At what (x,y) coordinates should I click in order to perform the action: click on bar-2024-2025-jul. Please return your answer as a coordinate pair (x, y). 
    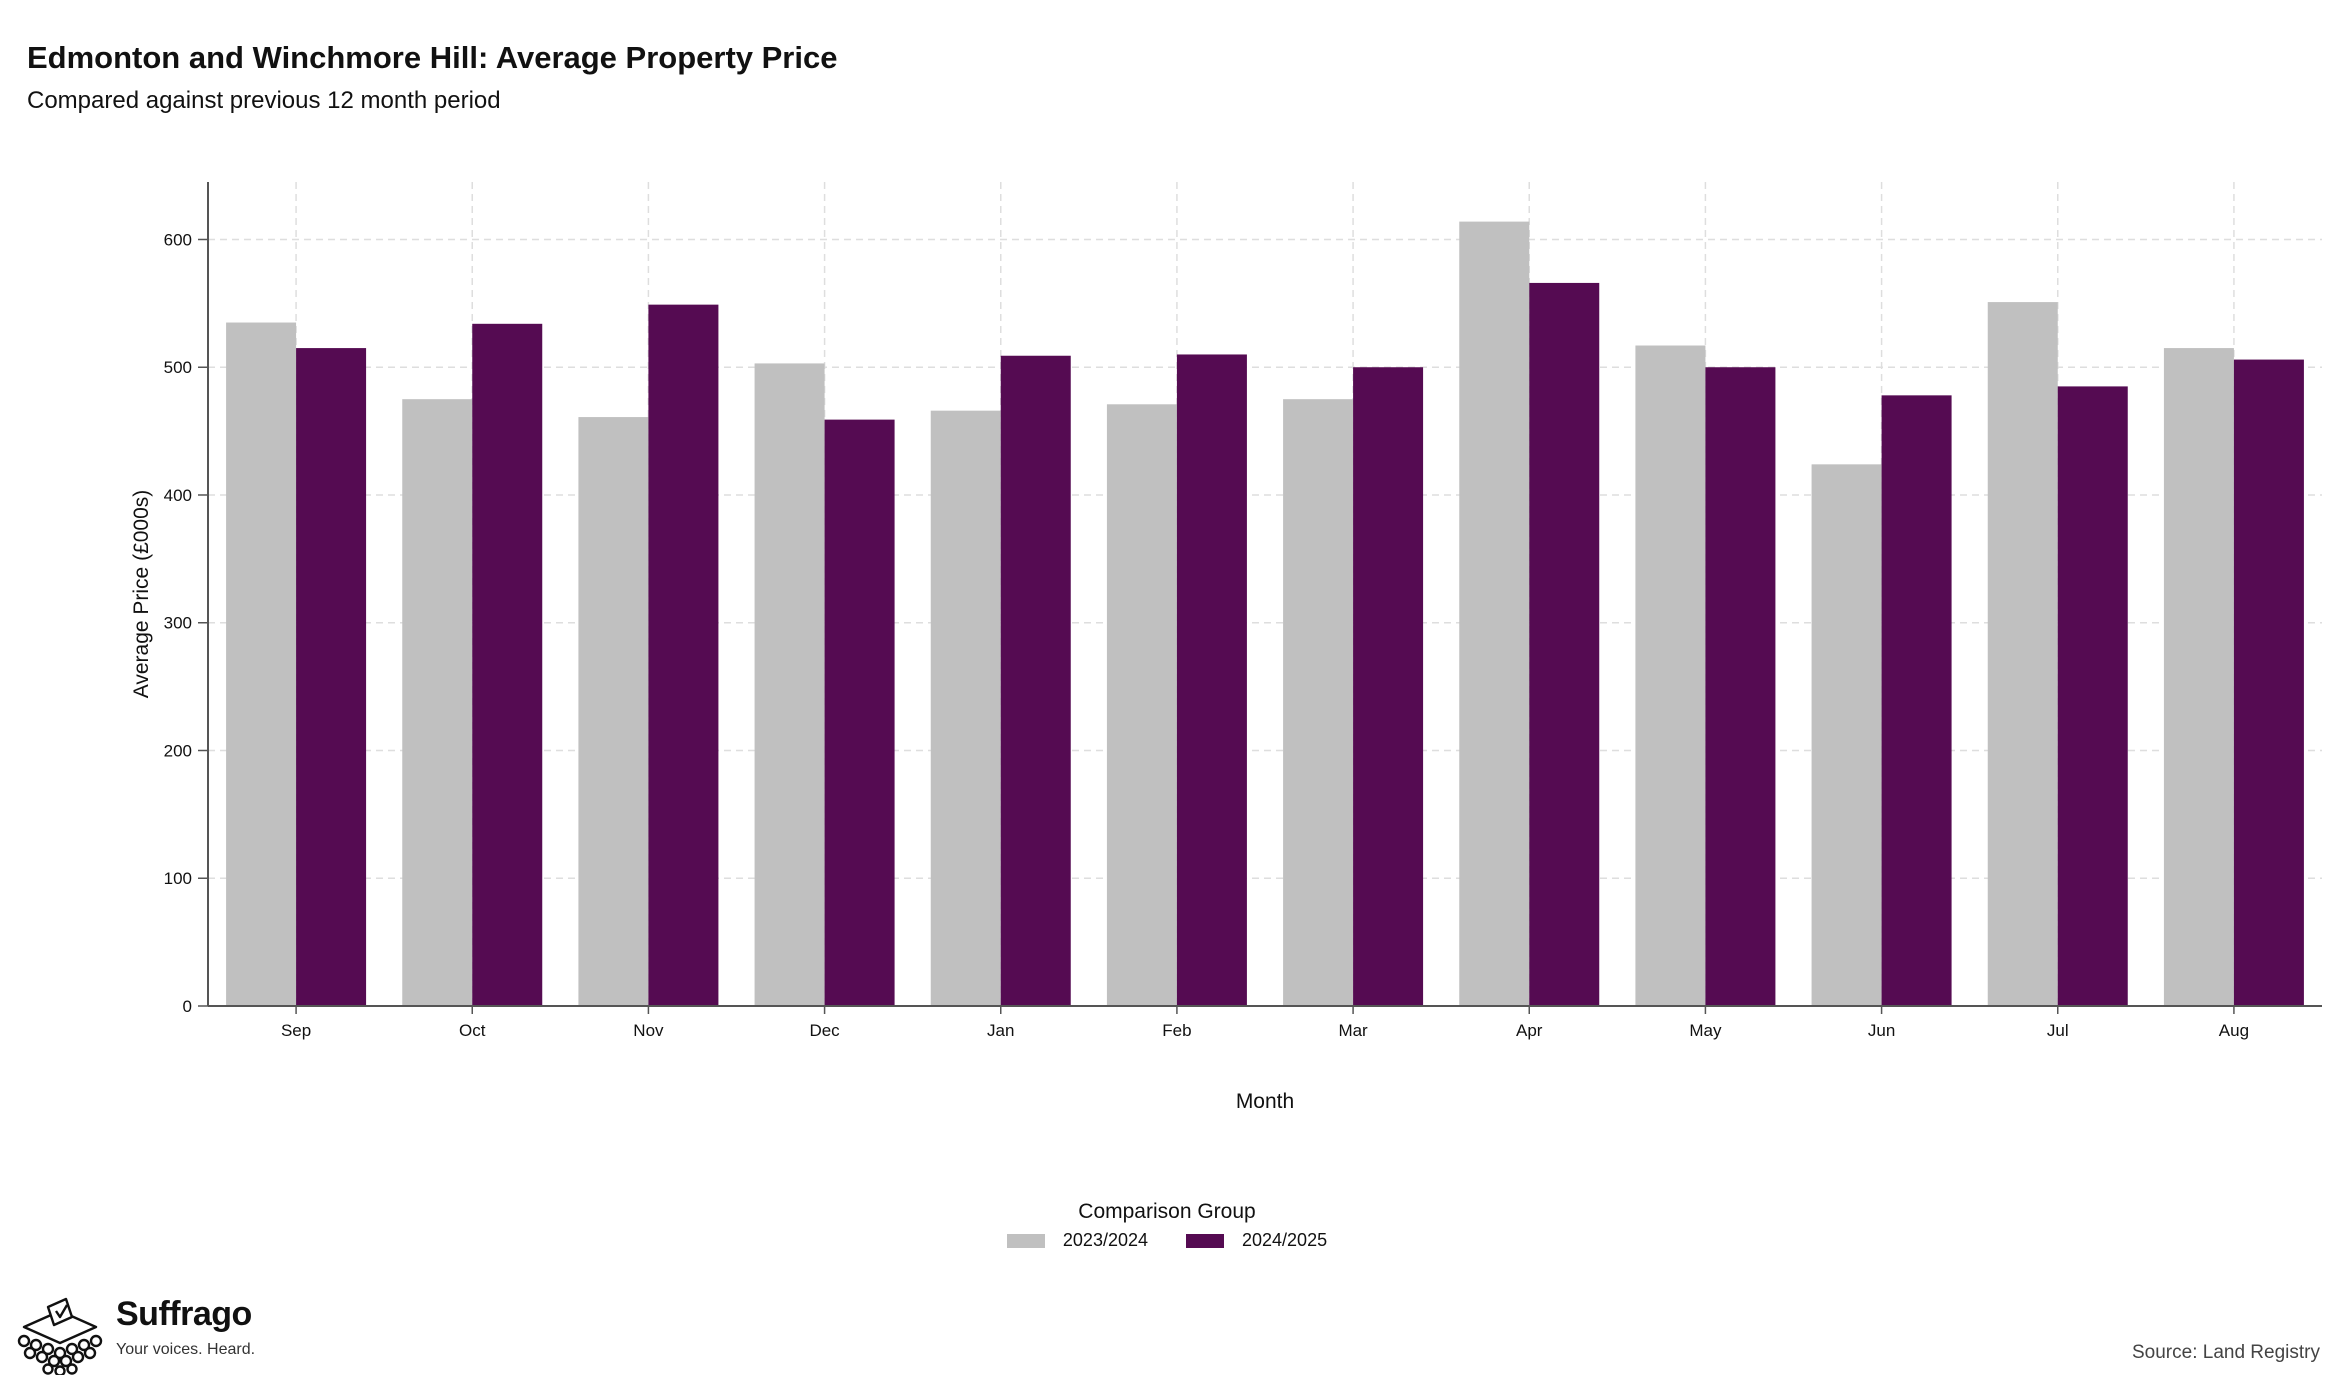
    Looking at the image, I should click on (2092, 696).